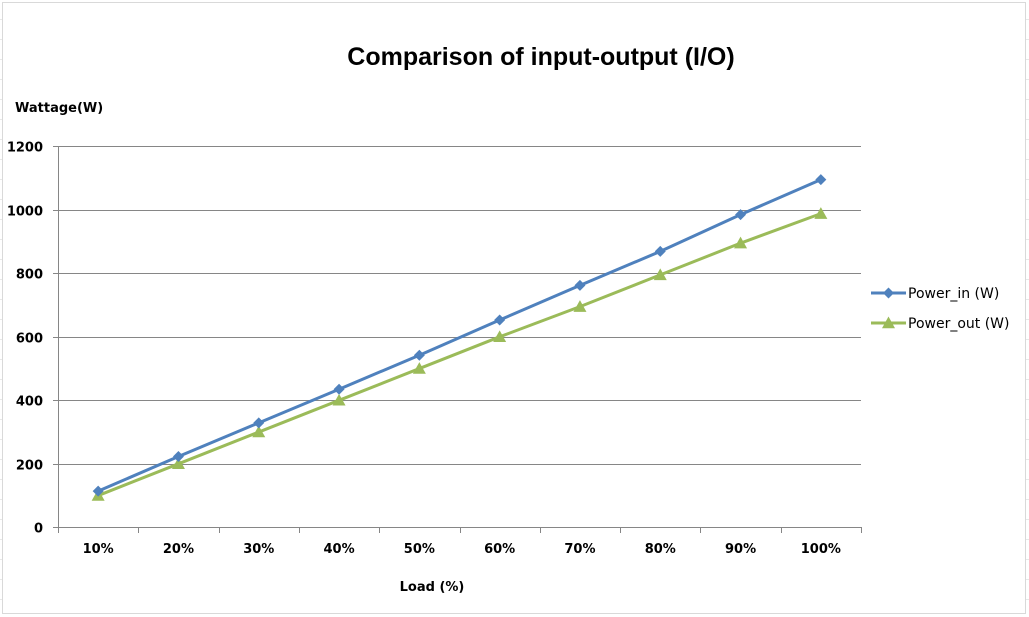 The width and height of the screenshot is (1029, 617). I want to click on y-tick-label: 0, so click(38, 529).